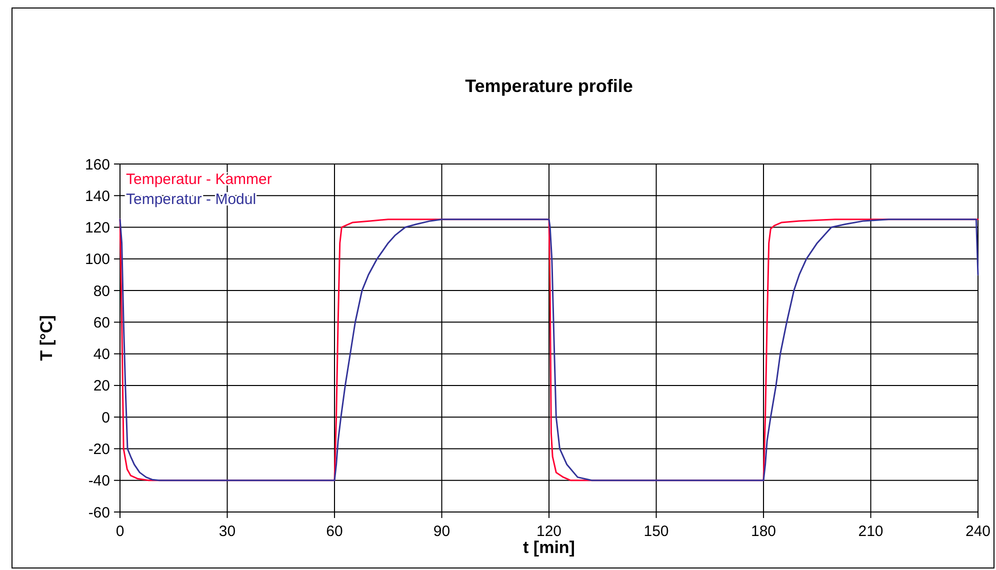  What do you see at coordinates (656, 531) in the screenshot?
I see `x-tick-label: 150` at bounding box center [656, 531].